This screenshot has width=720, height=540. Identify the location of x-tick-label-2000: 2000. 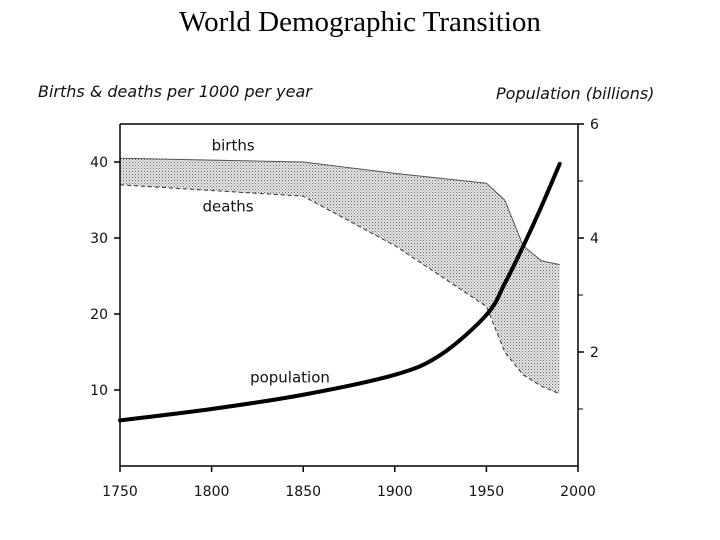
(578, 492).